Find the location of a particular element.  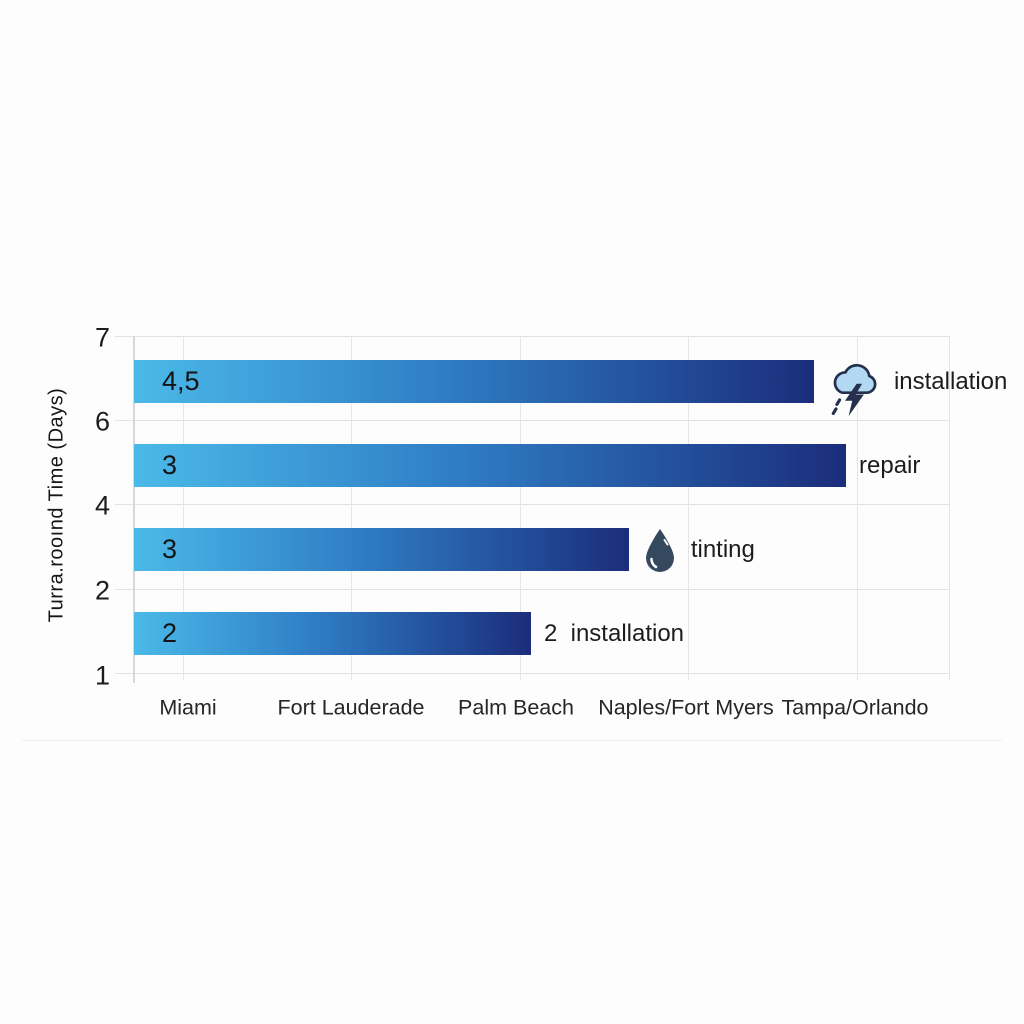

y-tick-label: 7 is located at coordinates (102, 337).